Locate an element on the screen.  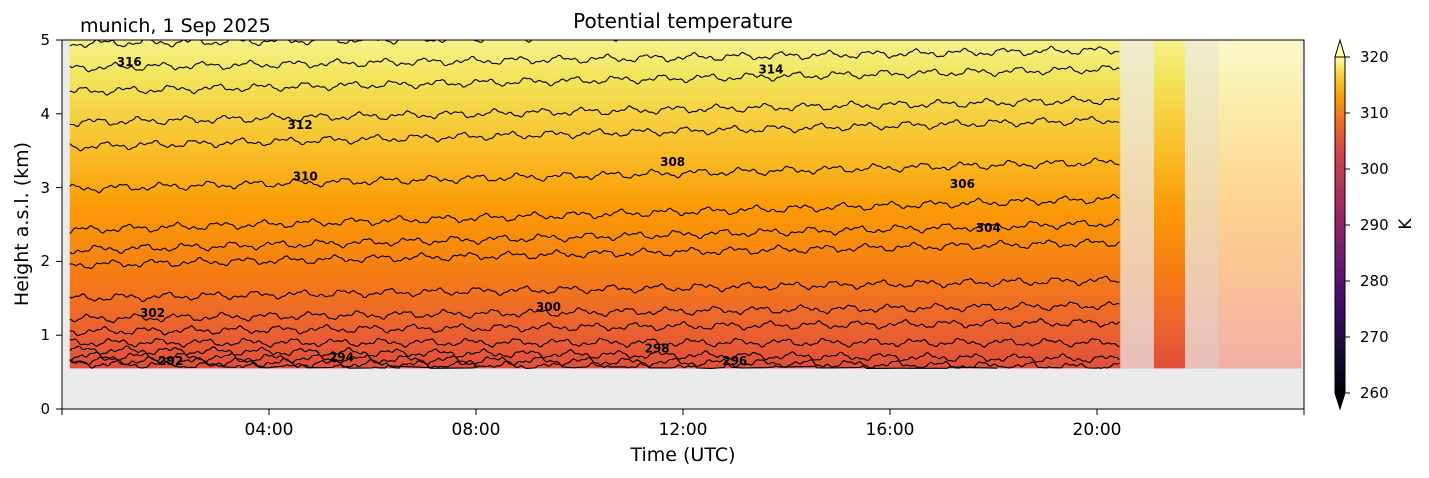
colorbar-tick-label: 280 is located at coordinates (1374, 281).